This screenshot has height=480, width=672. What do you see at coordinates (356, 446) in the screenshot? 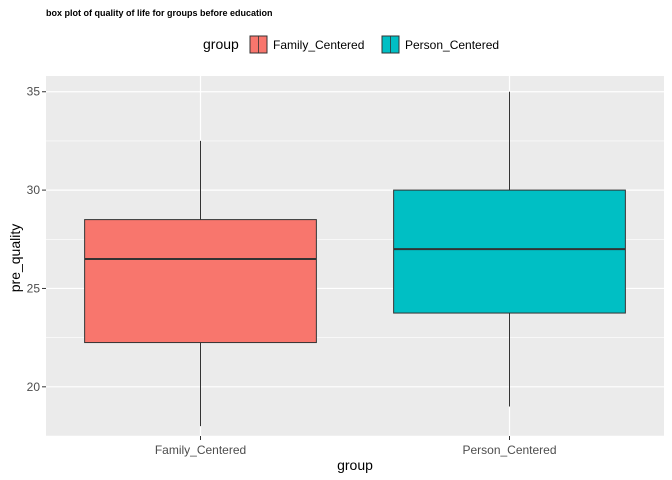
I see `x-axis: Family_Centered Person_Centered` at bounding box center [356, 446].